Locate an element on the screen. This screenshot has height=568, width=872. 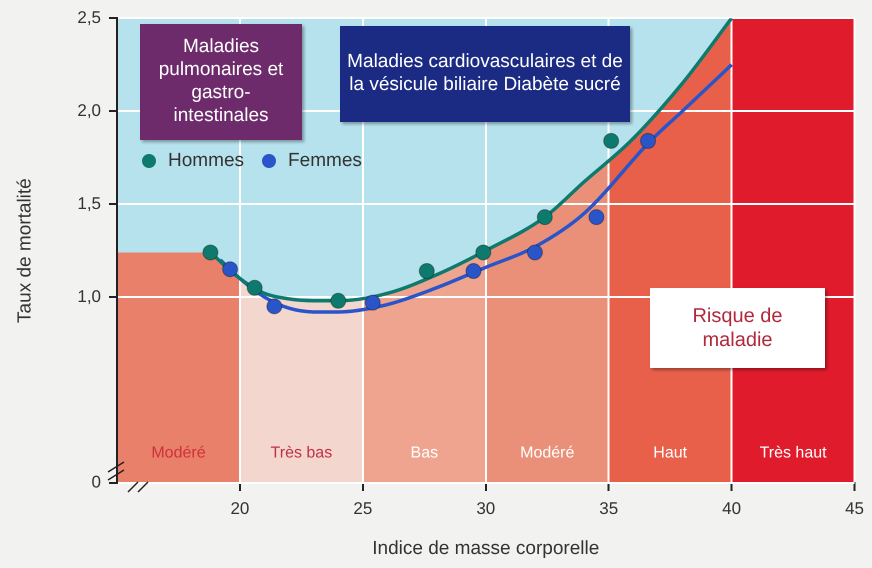
y-tick-label: 1,5 is located at coordinates (89, 203).